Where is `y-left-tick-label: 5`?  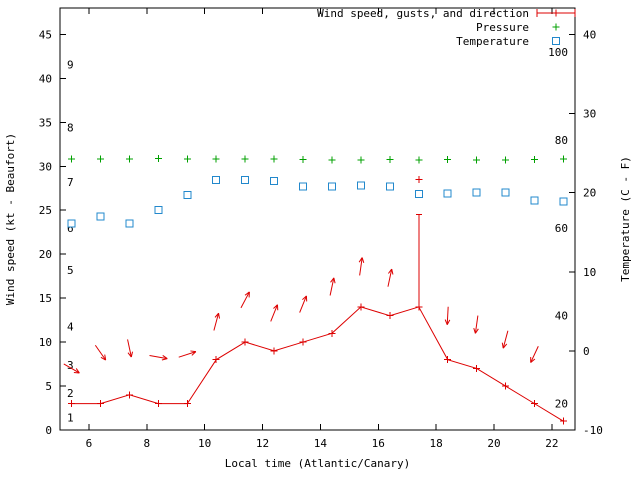 y-left-tick-label: 5 is located at coordinates (48, 386).